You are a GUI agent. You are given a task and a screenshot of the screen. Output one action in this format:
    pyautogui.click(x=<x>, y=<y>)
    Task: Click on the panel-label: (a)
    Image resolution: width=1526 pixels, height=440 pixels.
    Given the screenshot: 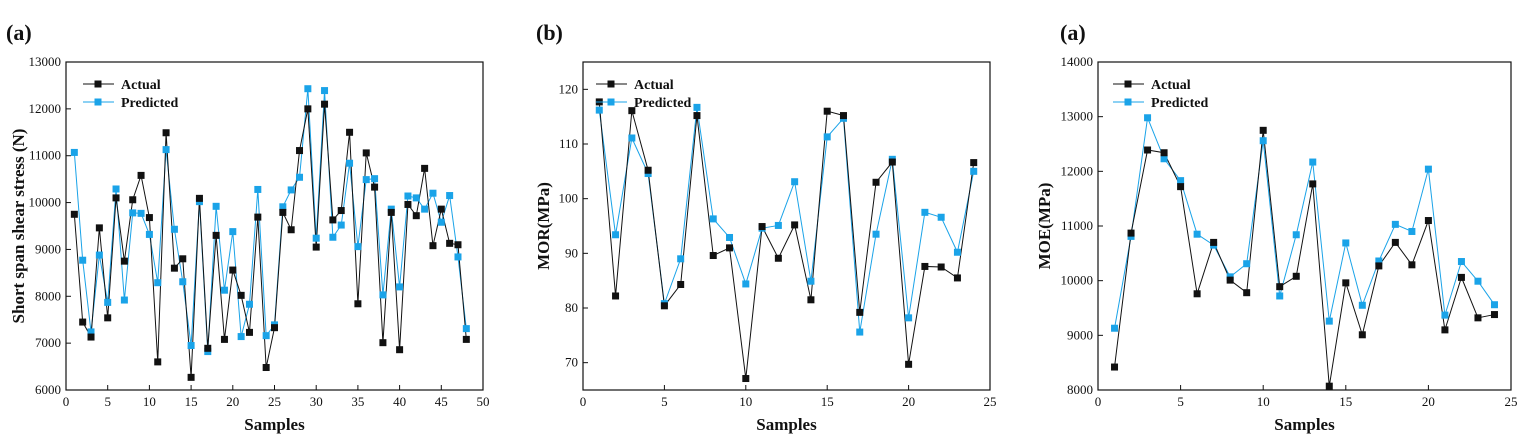 What is the action you would take?
    pyautogui.click(x=19, y=32)
    